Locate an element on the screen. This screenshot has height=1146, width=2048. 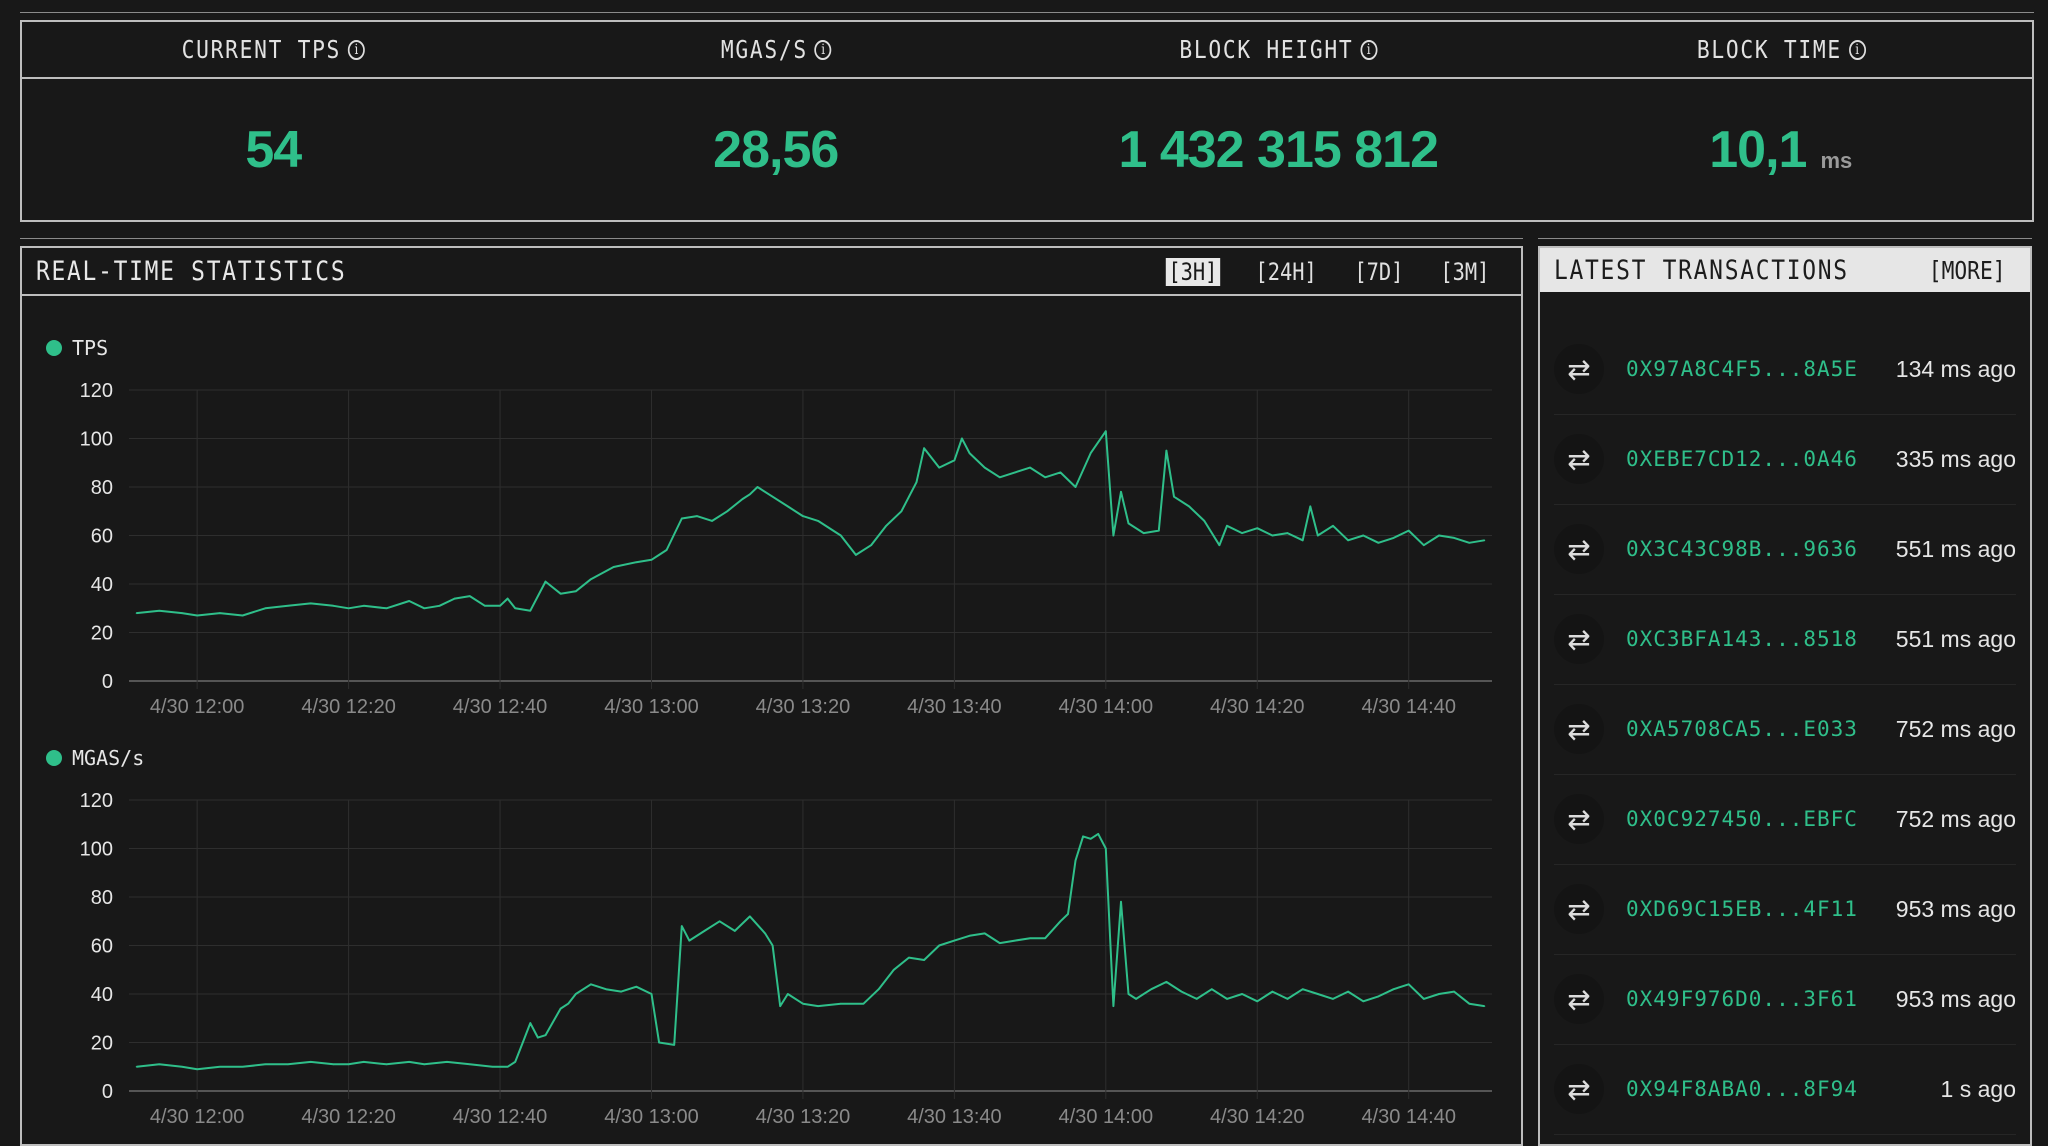
transaction-hash: 0XC3BFA143...8518 is located at coordinates (1742, 639).